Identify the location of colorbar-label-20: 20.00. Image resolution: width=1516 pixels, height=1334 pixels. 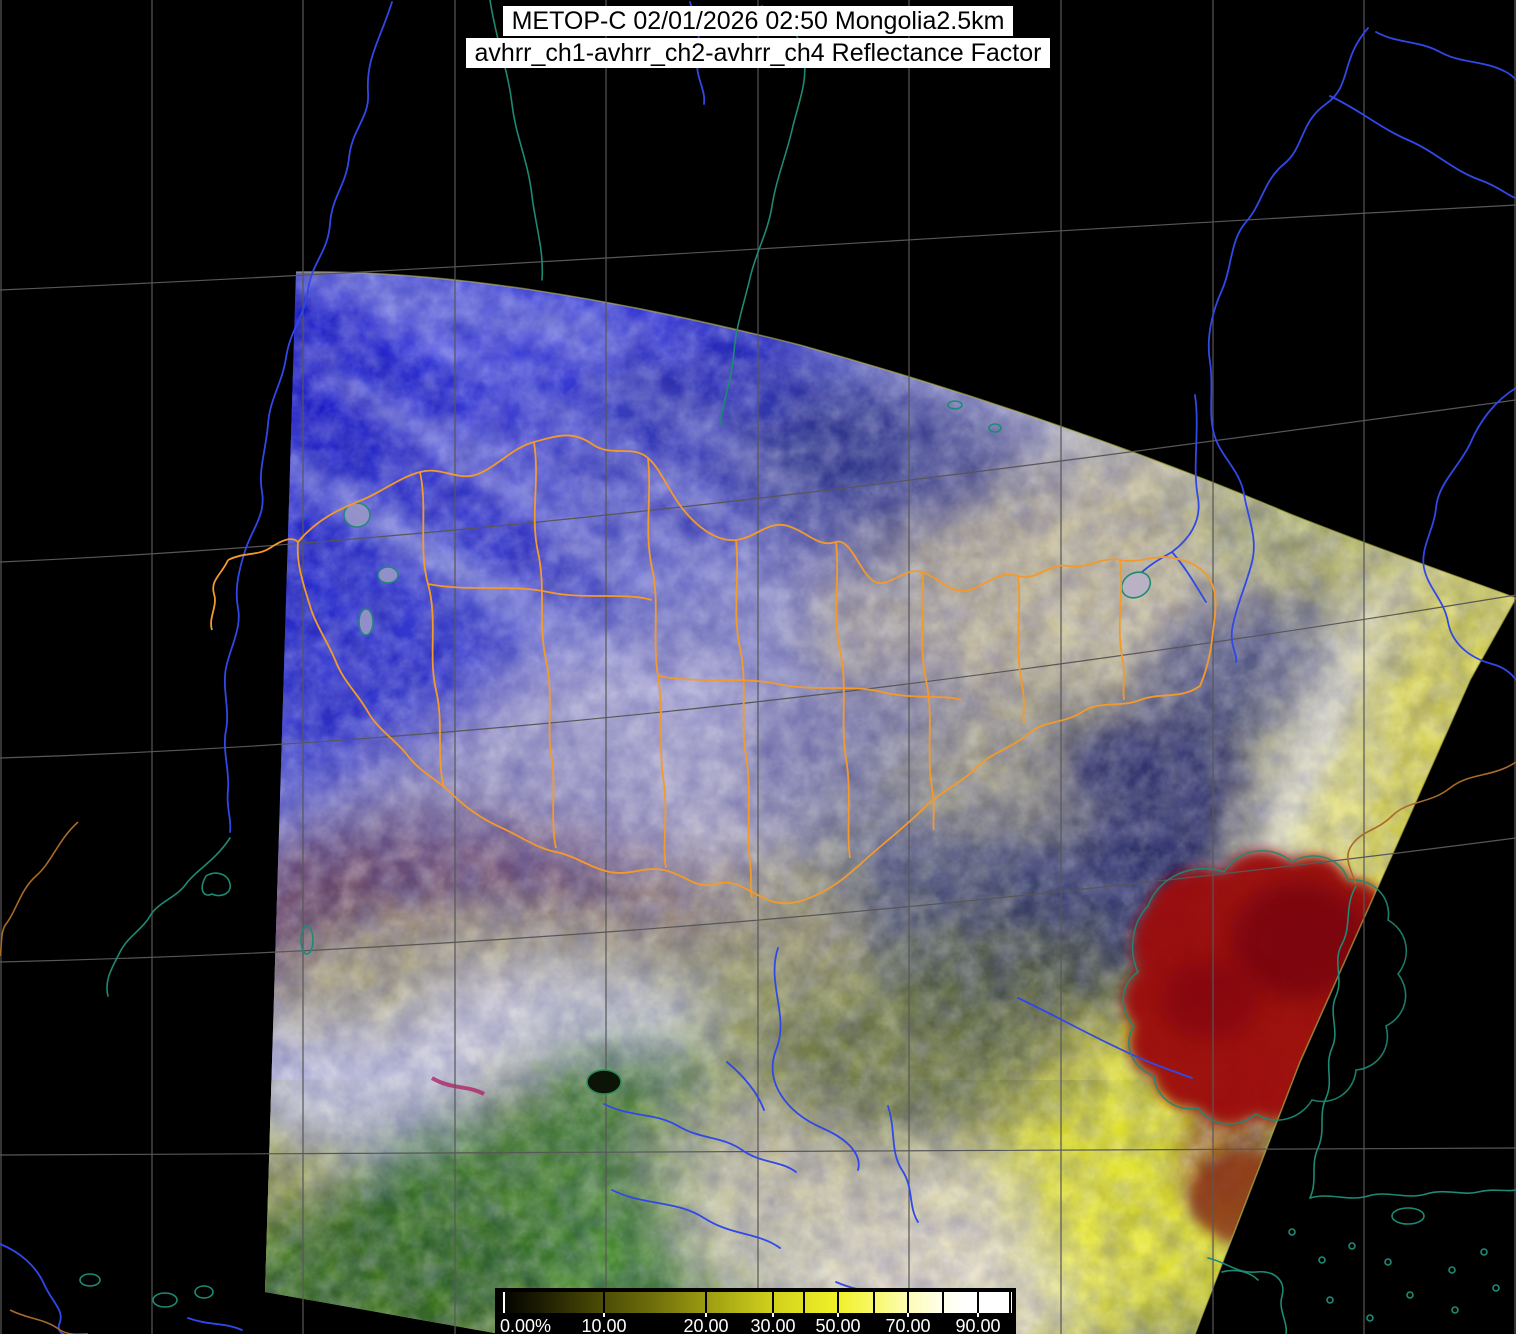
(706, 1325).